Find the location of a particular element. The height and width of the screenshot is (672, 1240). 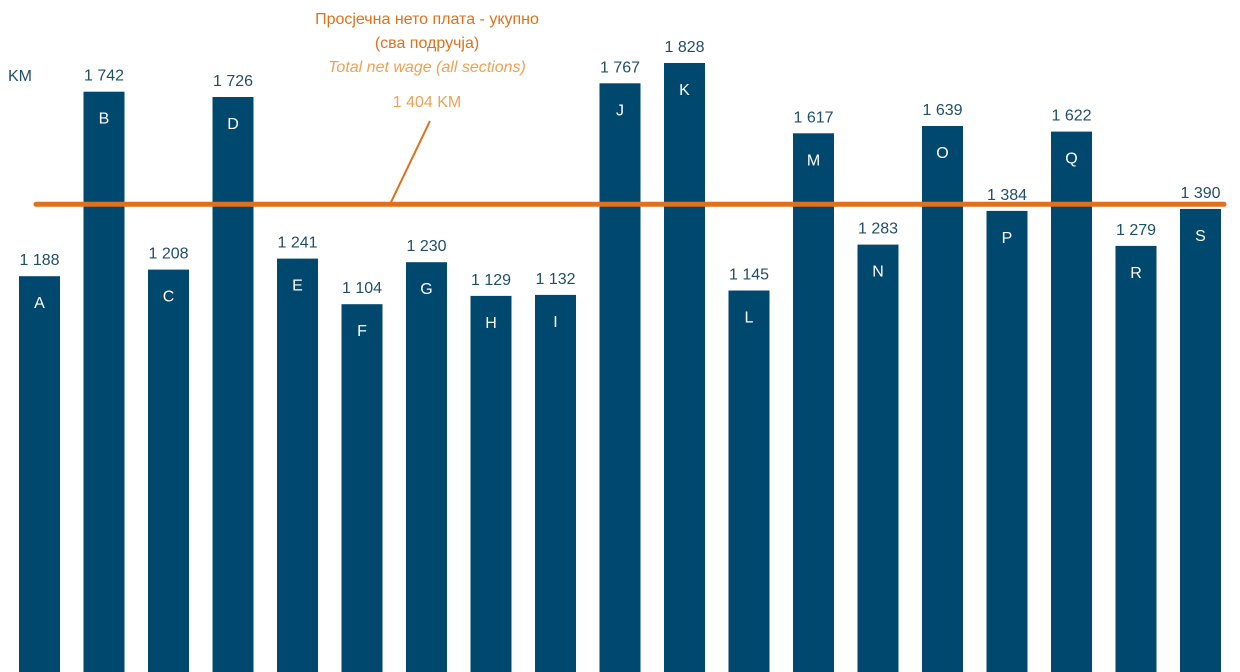

category-label-H: H is located at coordinates (491, 323).